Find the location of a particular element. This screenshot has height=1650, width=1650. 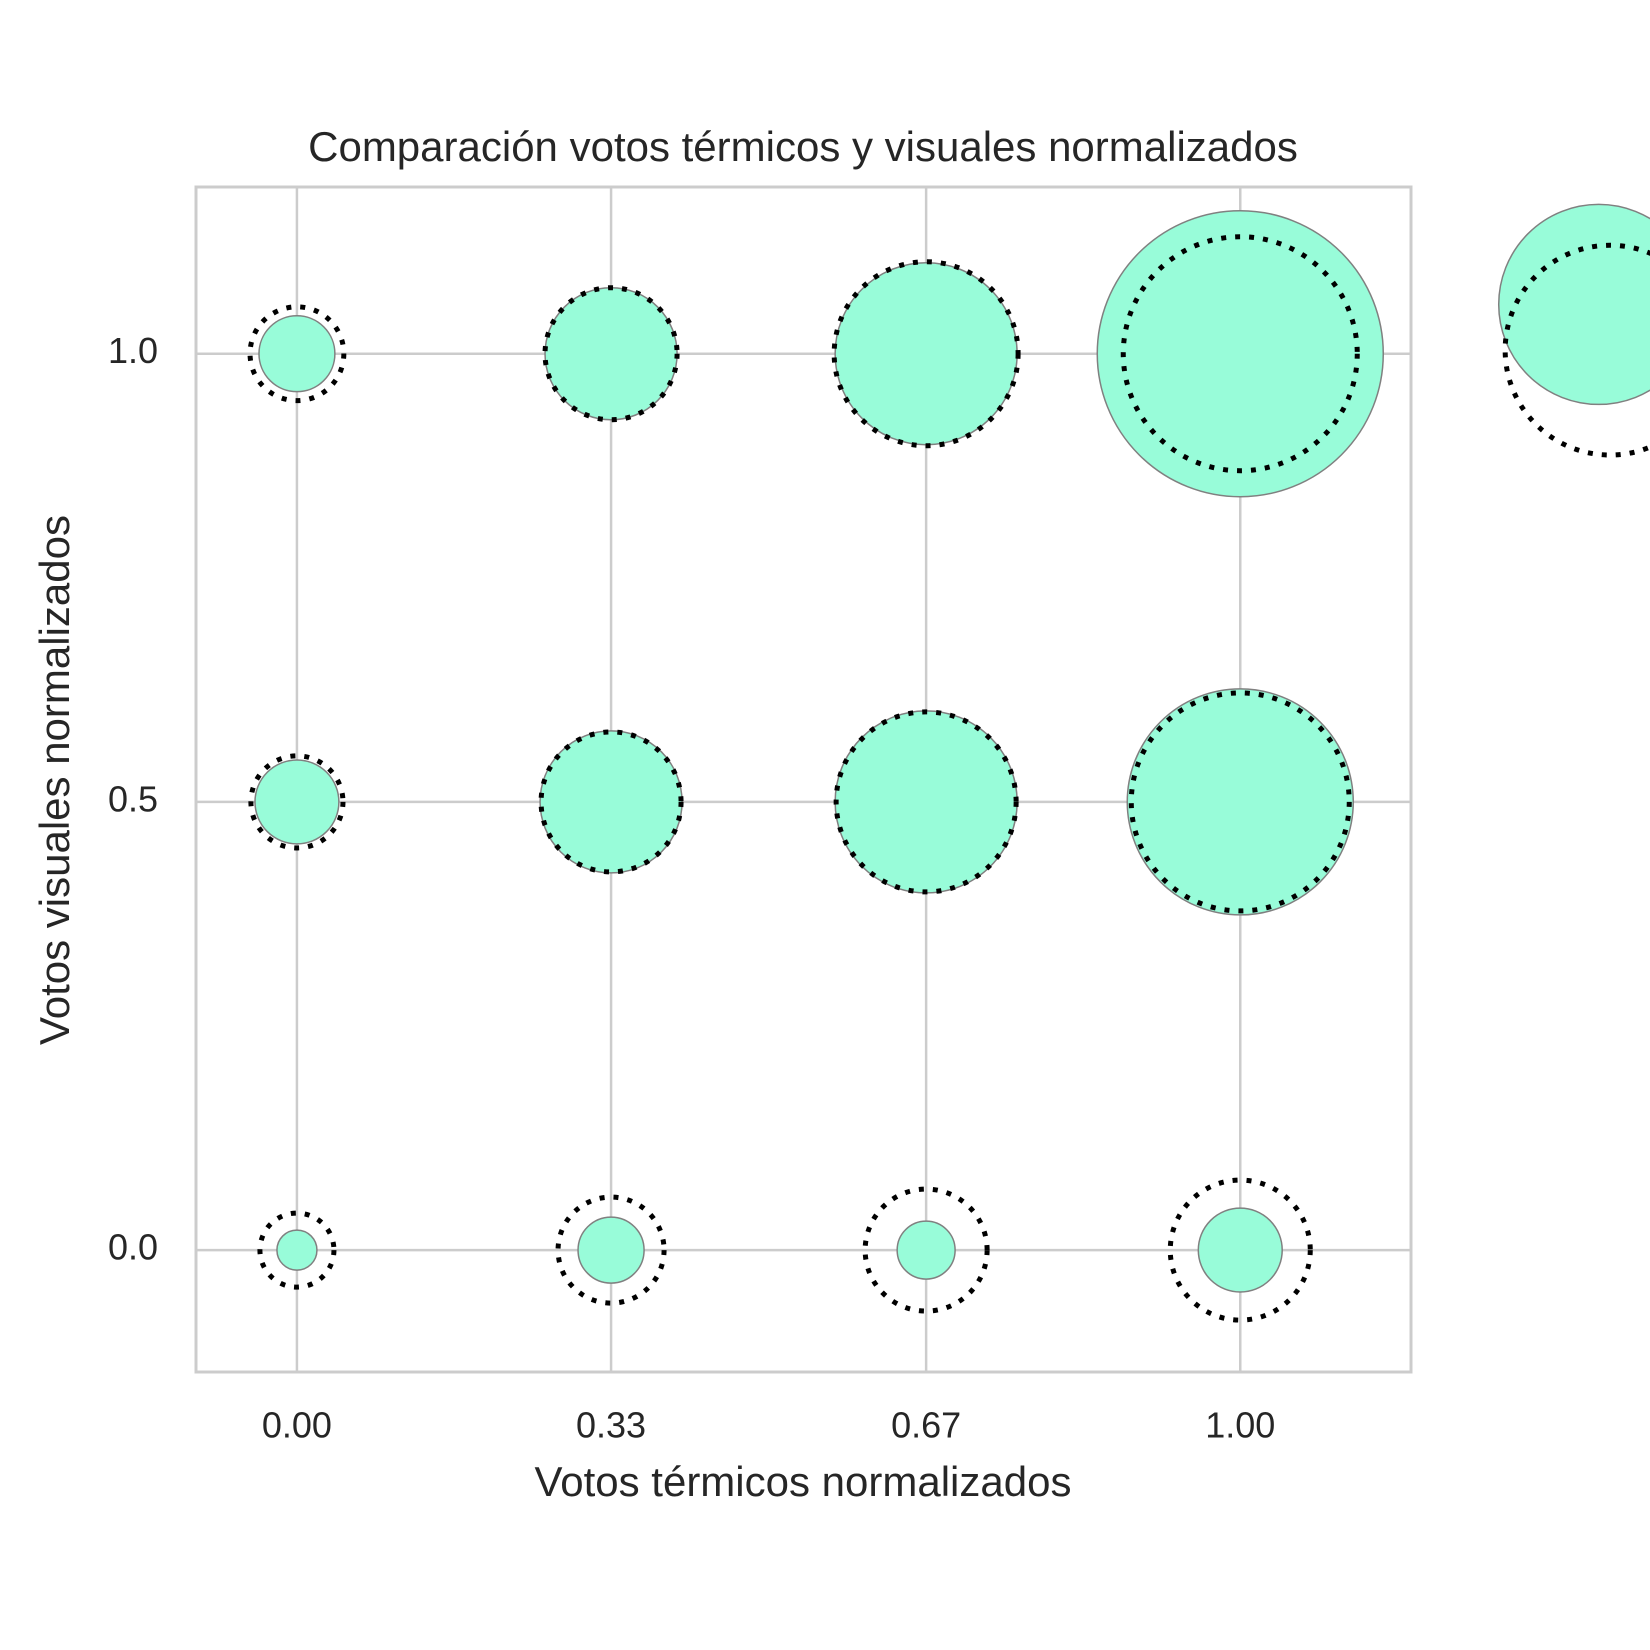

y-axis-label: Votos visuales normalizados is located at coordinates (54, 780).